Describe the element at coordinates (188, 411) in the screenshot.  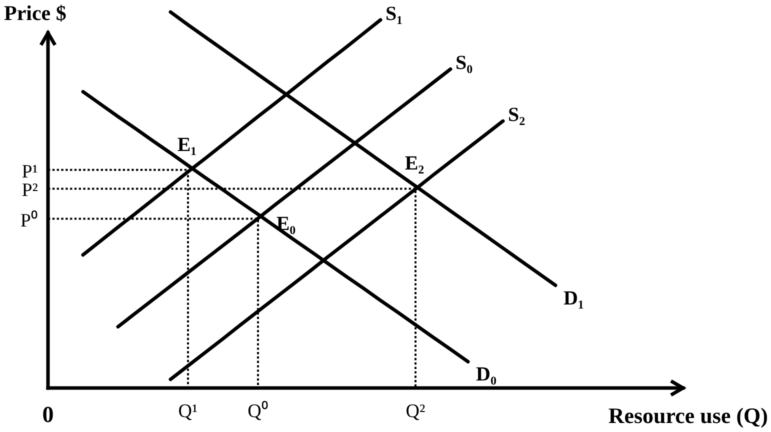
I see `x-tick-label: Q¹` at that location.